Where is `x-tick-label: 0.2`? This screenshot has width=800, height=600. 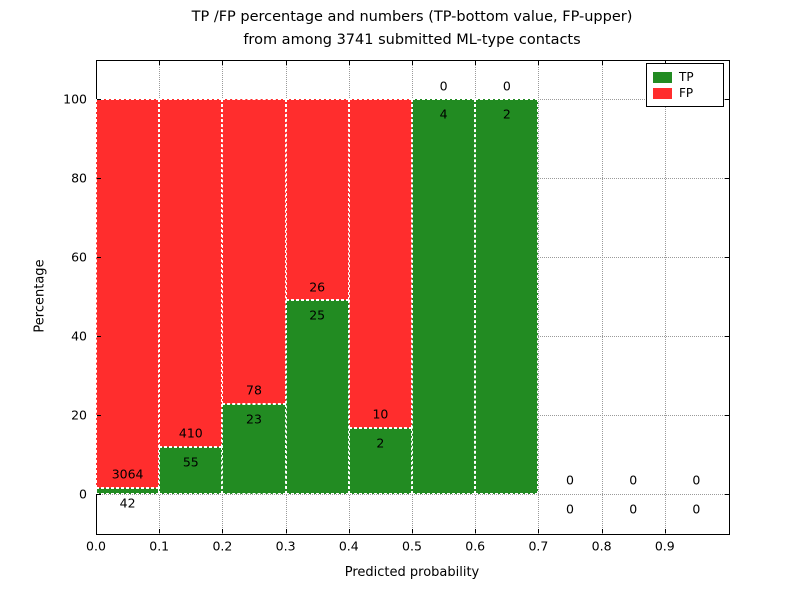
x-tick-label: 0.2 is located at coordinates (222, 546).